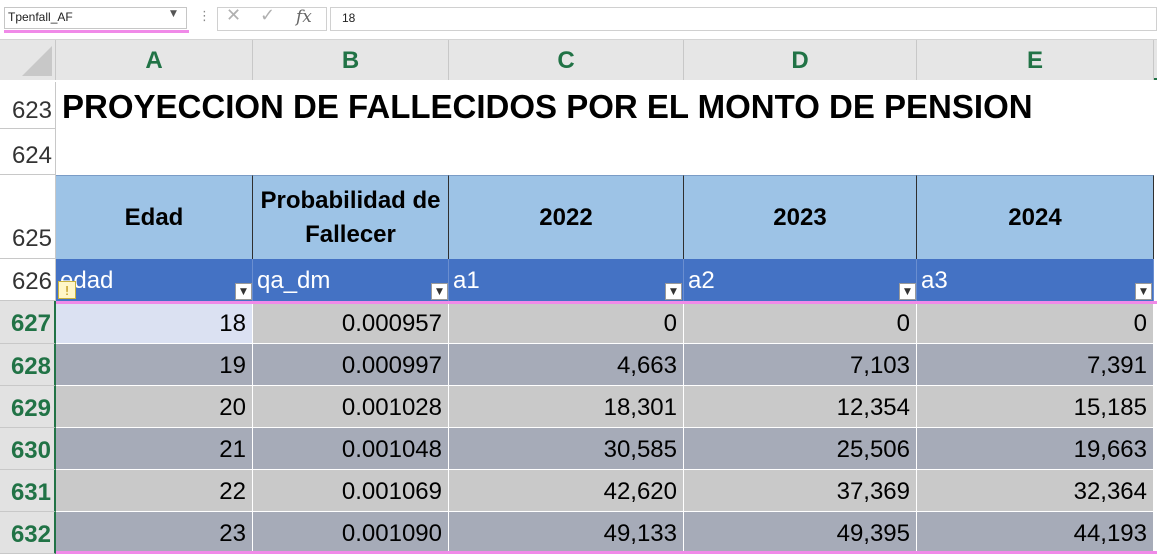 The width and height of the screenshot is (1157, 558). Describe the element at coordinates (67, 290) in the screenshot. I see `warning-icon: !` at that location.